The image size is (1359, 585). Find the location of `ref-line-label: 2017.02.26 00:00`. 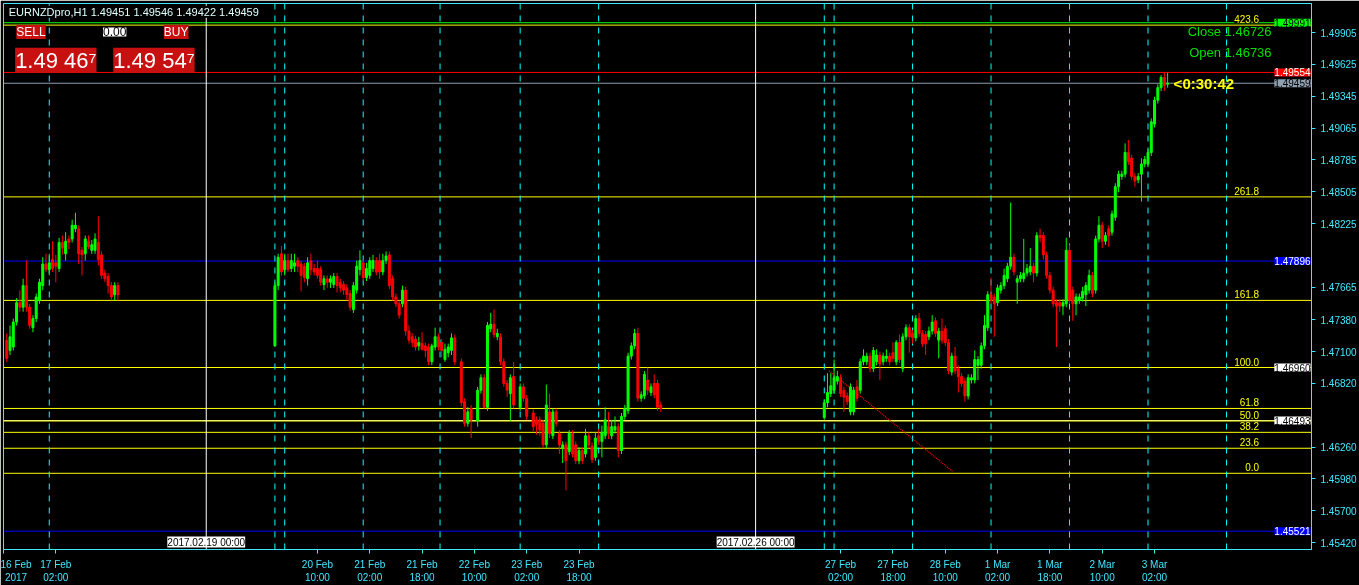

ref-line-label: 2017.02.26 00:00 is located at coordinates (755, 542).